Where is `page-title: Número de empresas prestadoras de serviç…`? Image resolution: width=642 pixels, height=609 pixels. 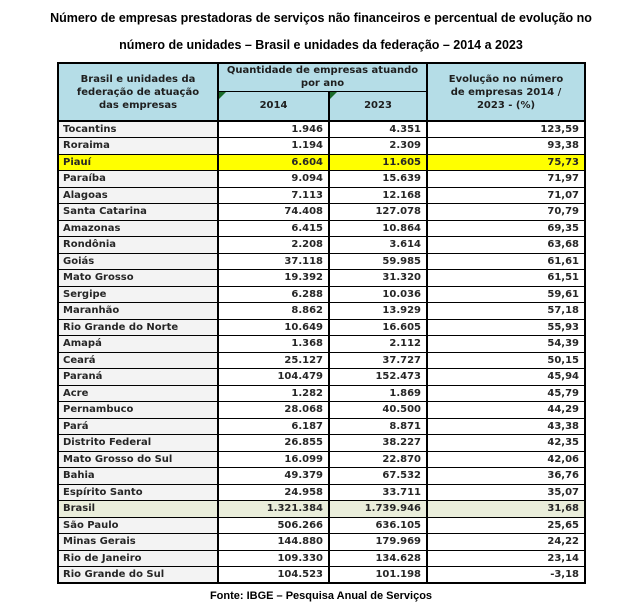 page-title: Número de empresas prestadoras de serviç… is located at coordinates (321, 32).